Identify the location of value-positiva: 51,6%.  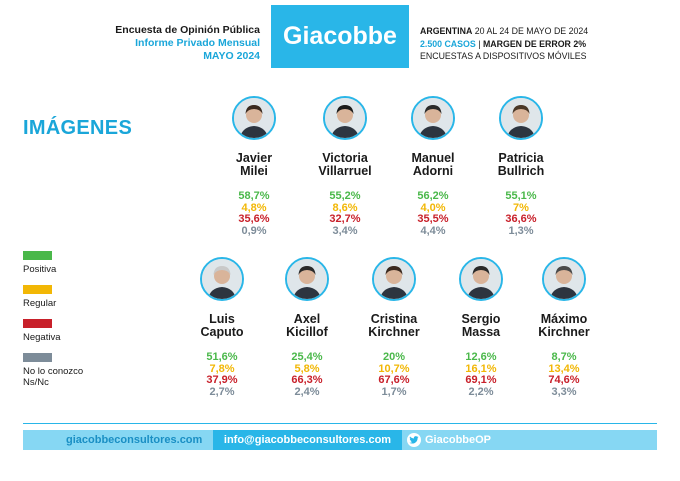
(222, 357).